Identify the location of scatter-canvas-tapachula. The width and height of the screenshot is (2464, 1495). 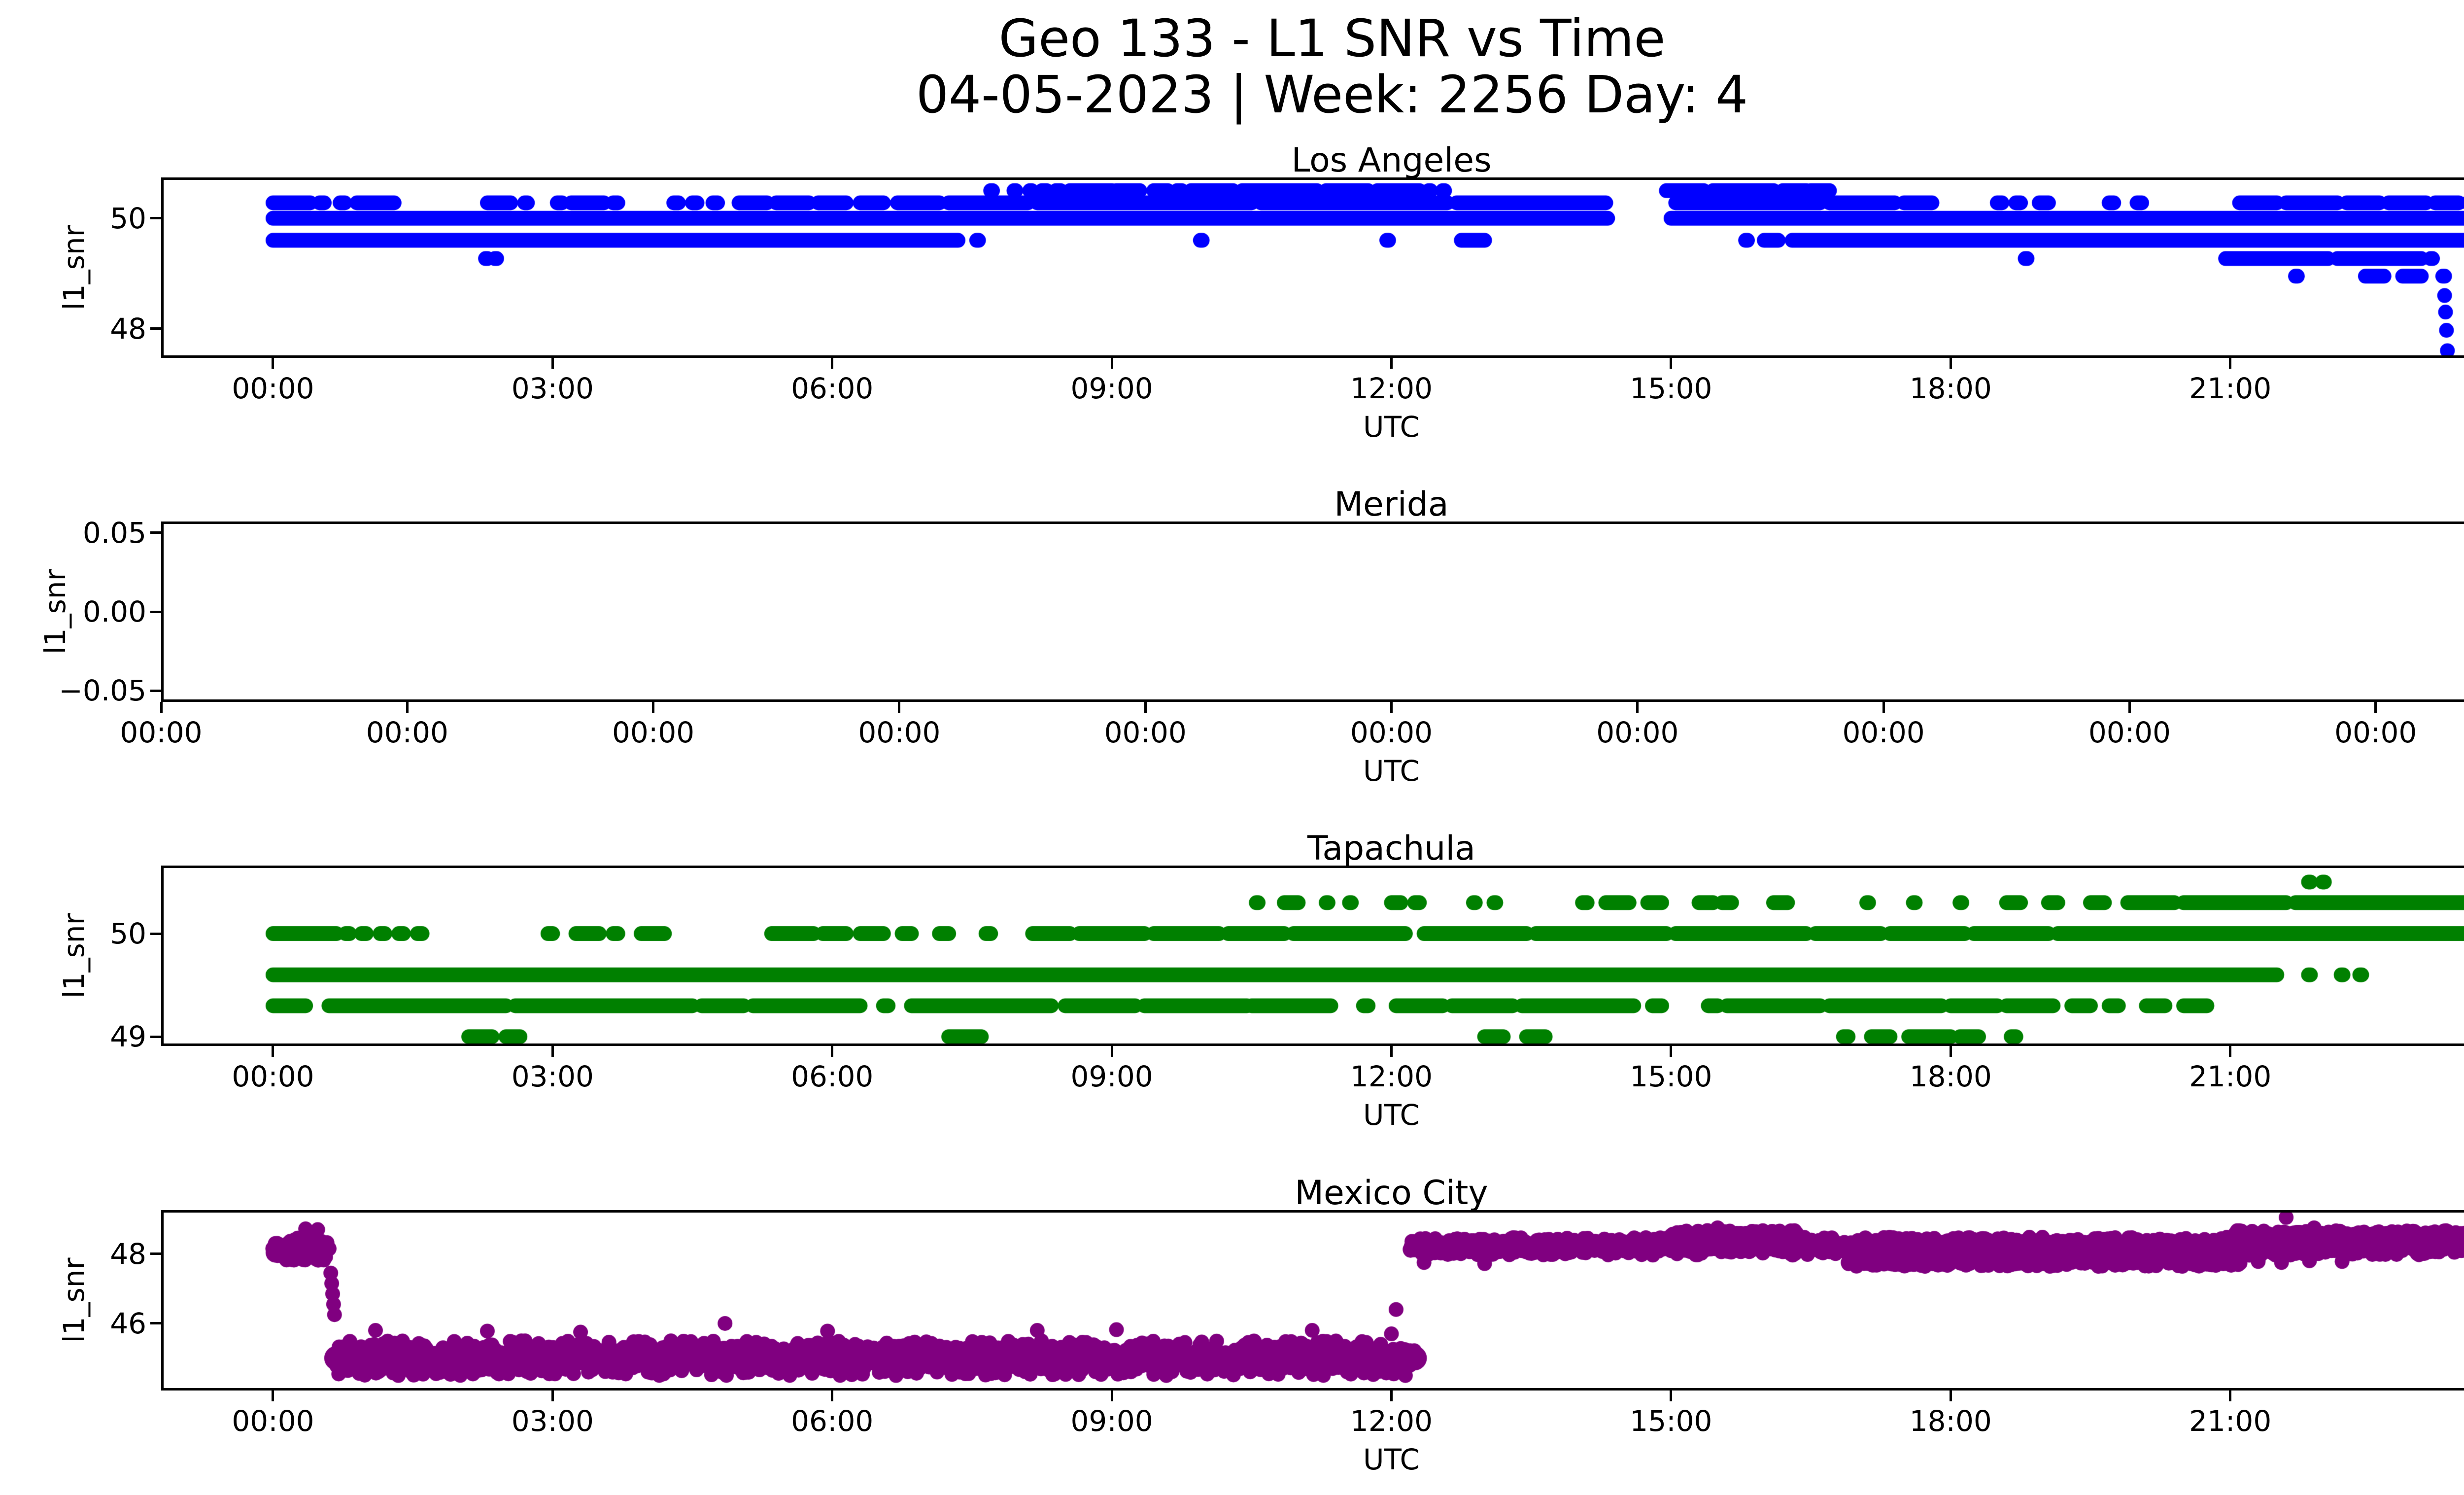
(1312, 956).